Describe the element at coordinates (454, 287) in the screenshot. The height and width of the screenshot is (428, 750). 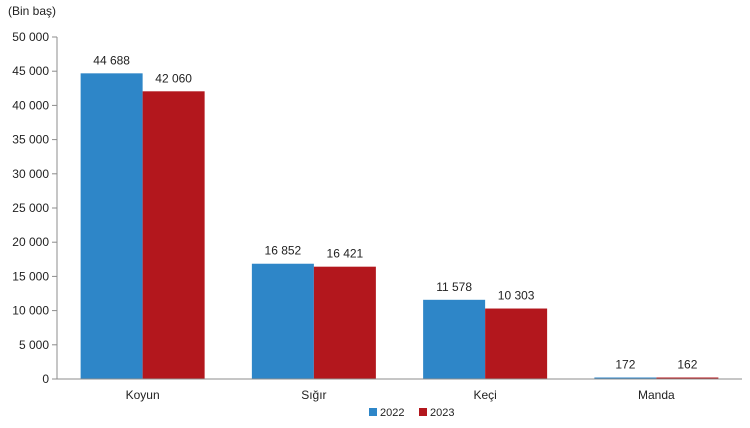
I see `data-label: 11 578` at that location.